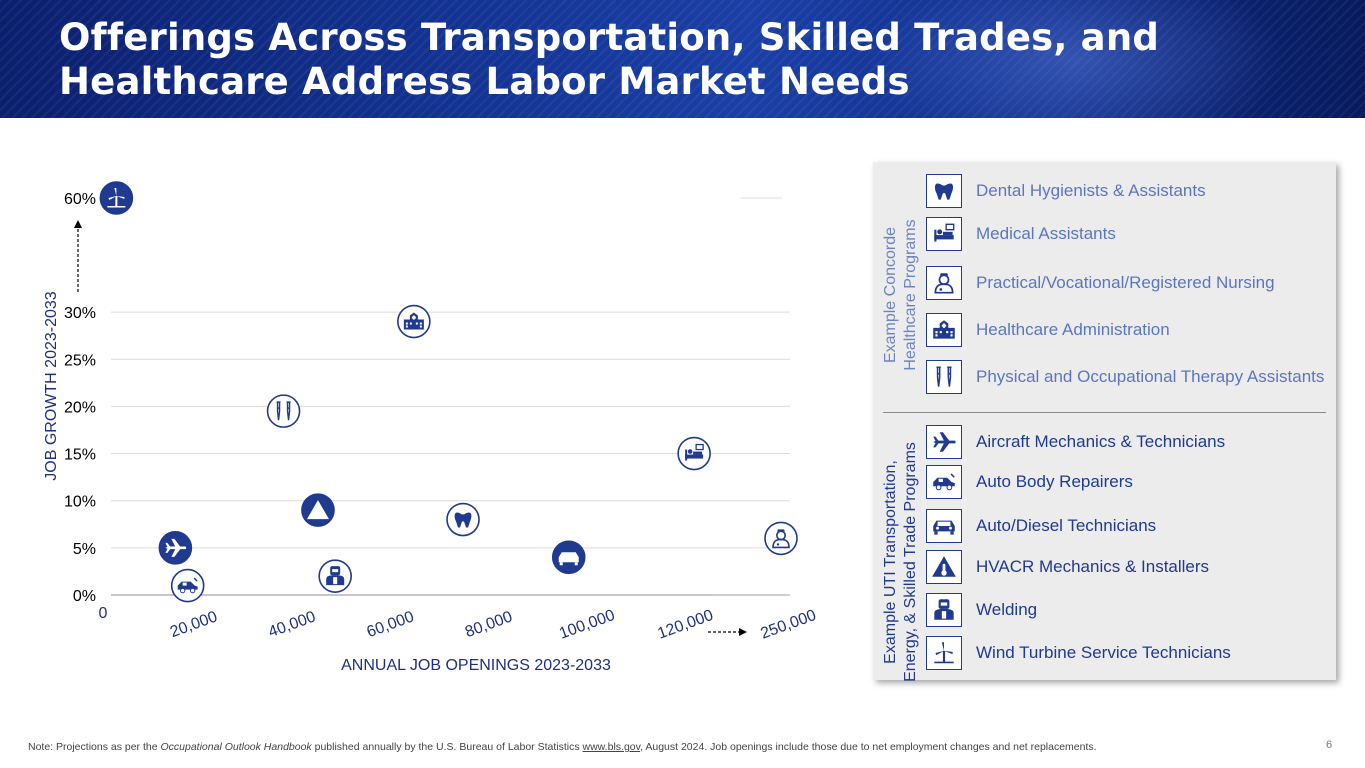 This screenshot has height=768, width=1365. I want to click on y-tick-label: 15%, so click(80, 455).